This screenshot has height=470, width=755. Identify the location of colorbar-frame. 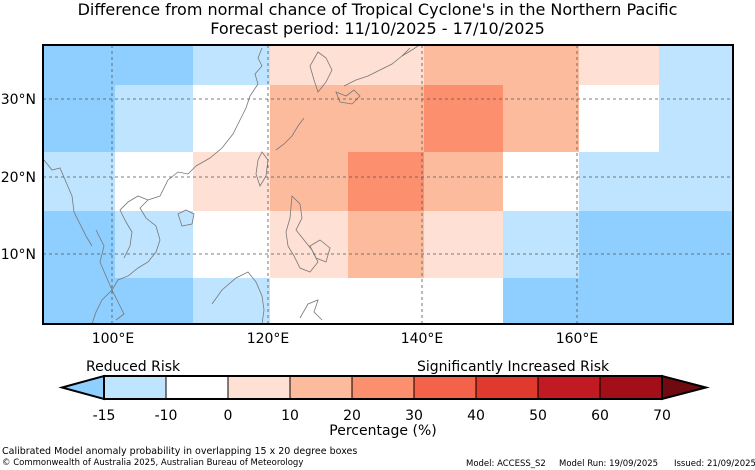
(383, 387).